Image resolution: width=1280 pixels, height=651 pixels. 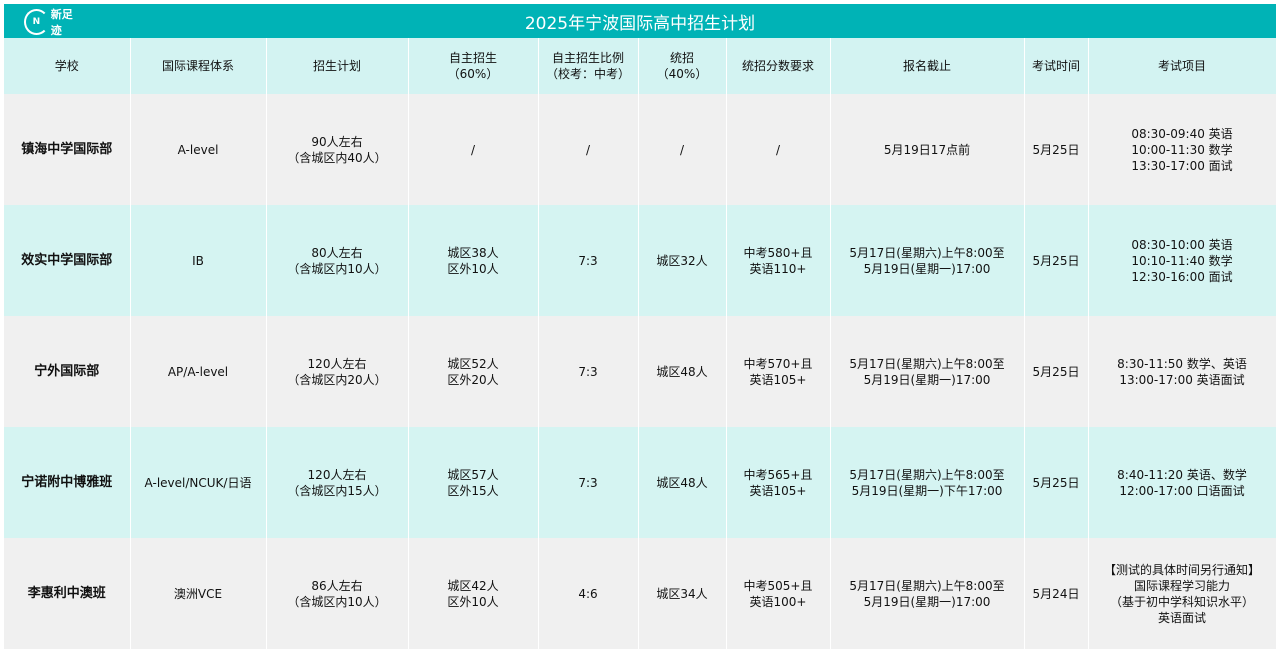 I want to click on table-cell: 120人左右 （含城区内20人）, so click(x=337, y=371).